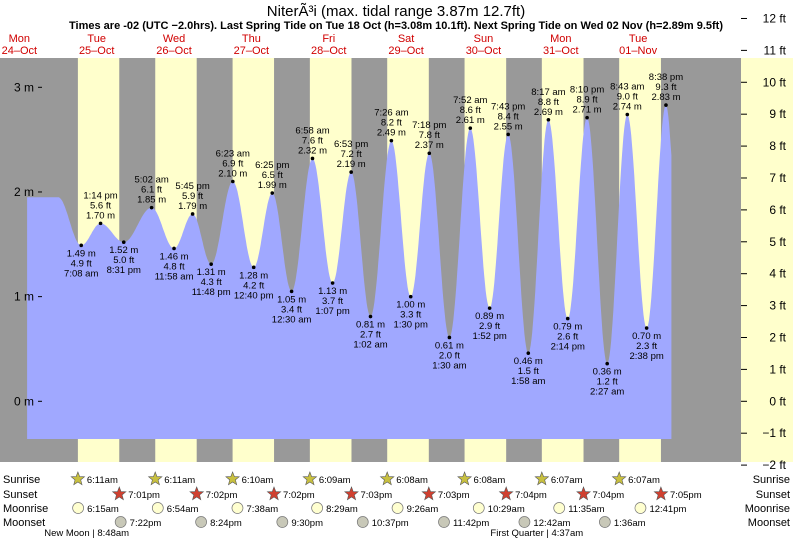 The image size is (793, 540). Describe the element at coordinates (667, 509) in the screenshot. I see `moonrise-time: 12:41pm` at that location.